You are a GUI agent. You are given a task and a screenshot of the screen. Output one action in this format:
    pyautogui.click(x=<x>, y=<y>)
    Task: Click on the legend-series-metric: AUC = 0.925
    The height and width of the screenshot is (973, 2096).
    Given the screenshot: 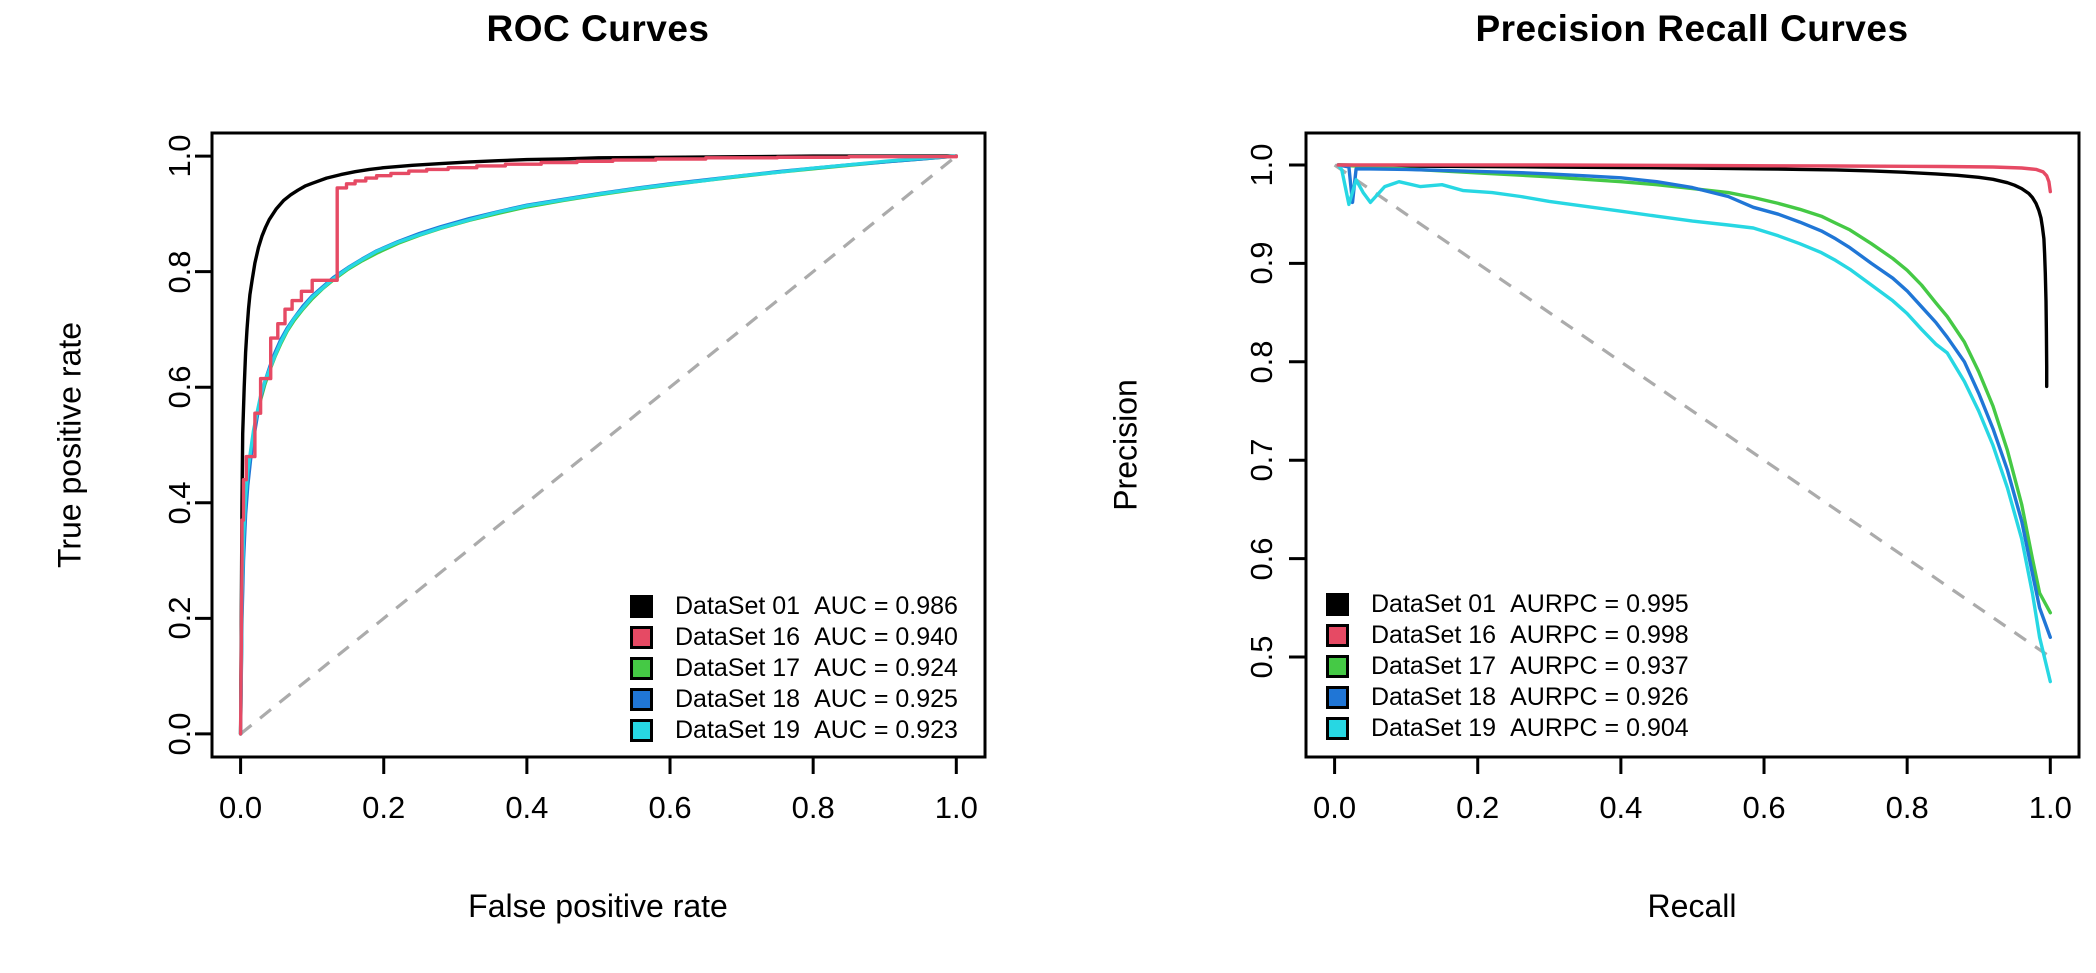 What is the action you would take?
    pyautogui.click(x=886, y=699)
    